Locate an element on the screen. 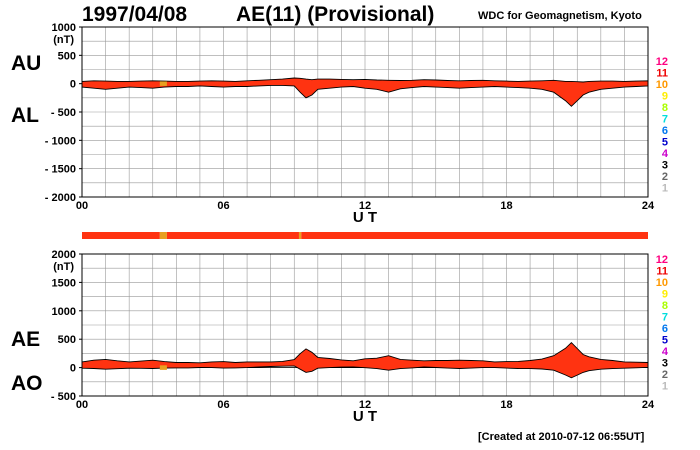  y-tick-label: - 1000 is located at coordinates (60, 141).